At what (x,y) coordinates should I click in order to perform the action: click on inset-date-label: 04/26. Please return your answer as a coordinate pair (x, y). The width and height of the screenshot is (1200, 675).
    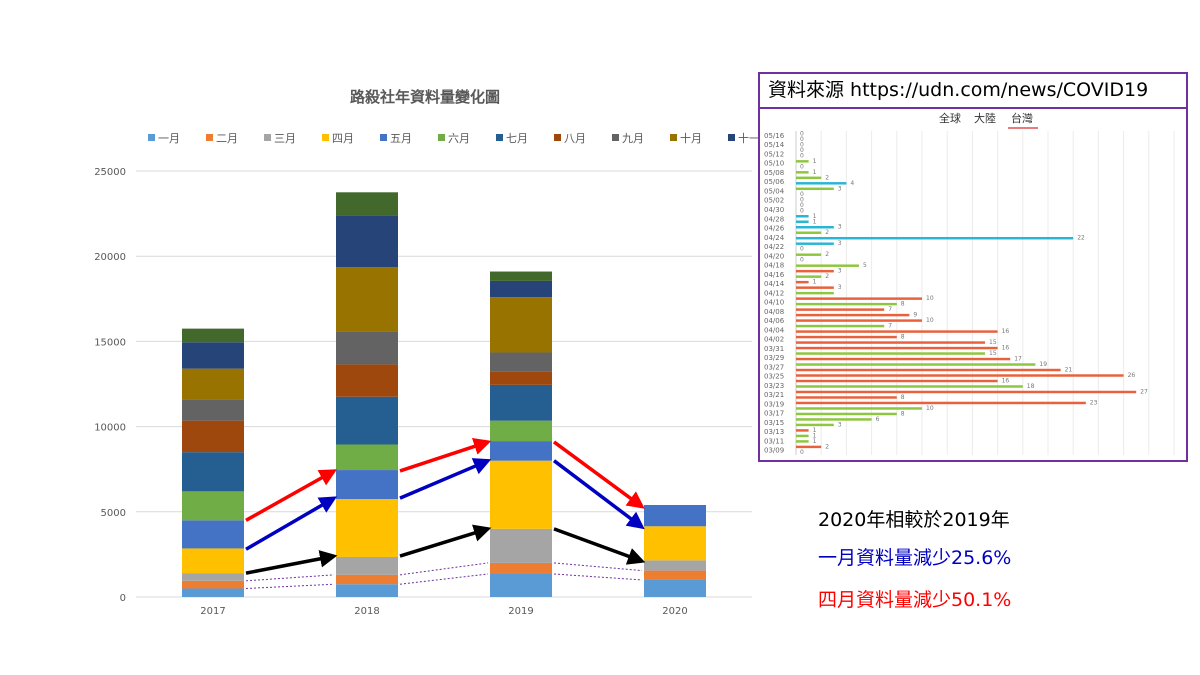
    Looking at the image, I should click on (774, 229).